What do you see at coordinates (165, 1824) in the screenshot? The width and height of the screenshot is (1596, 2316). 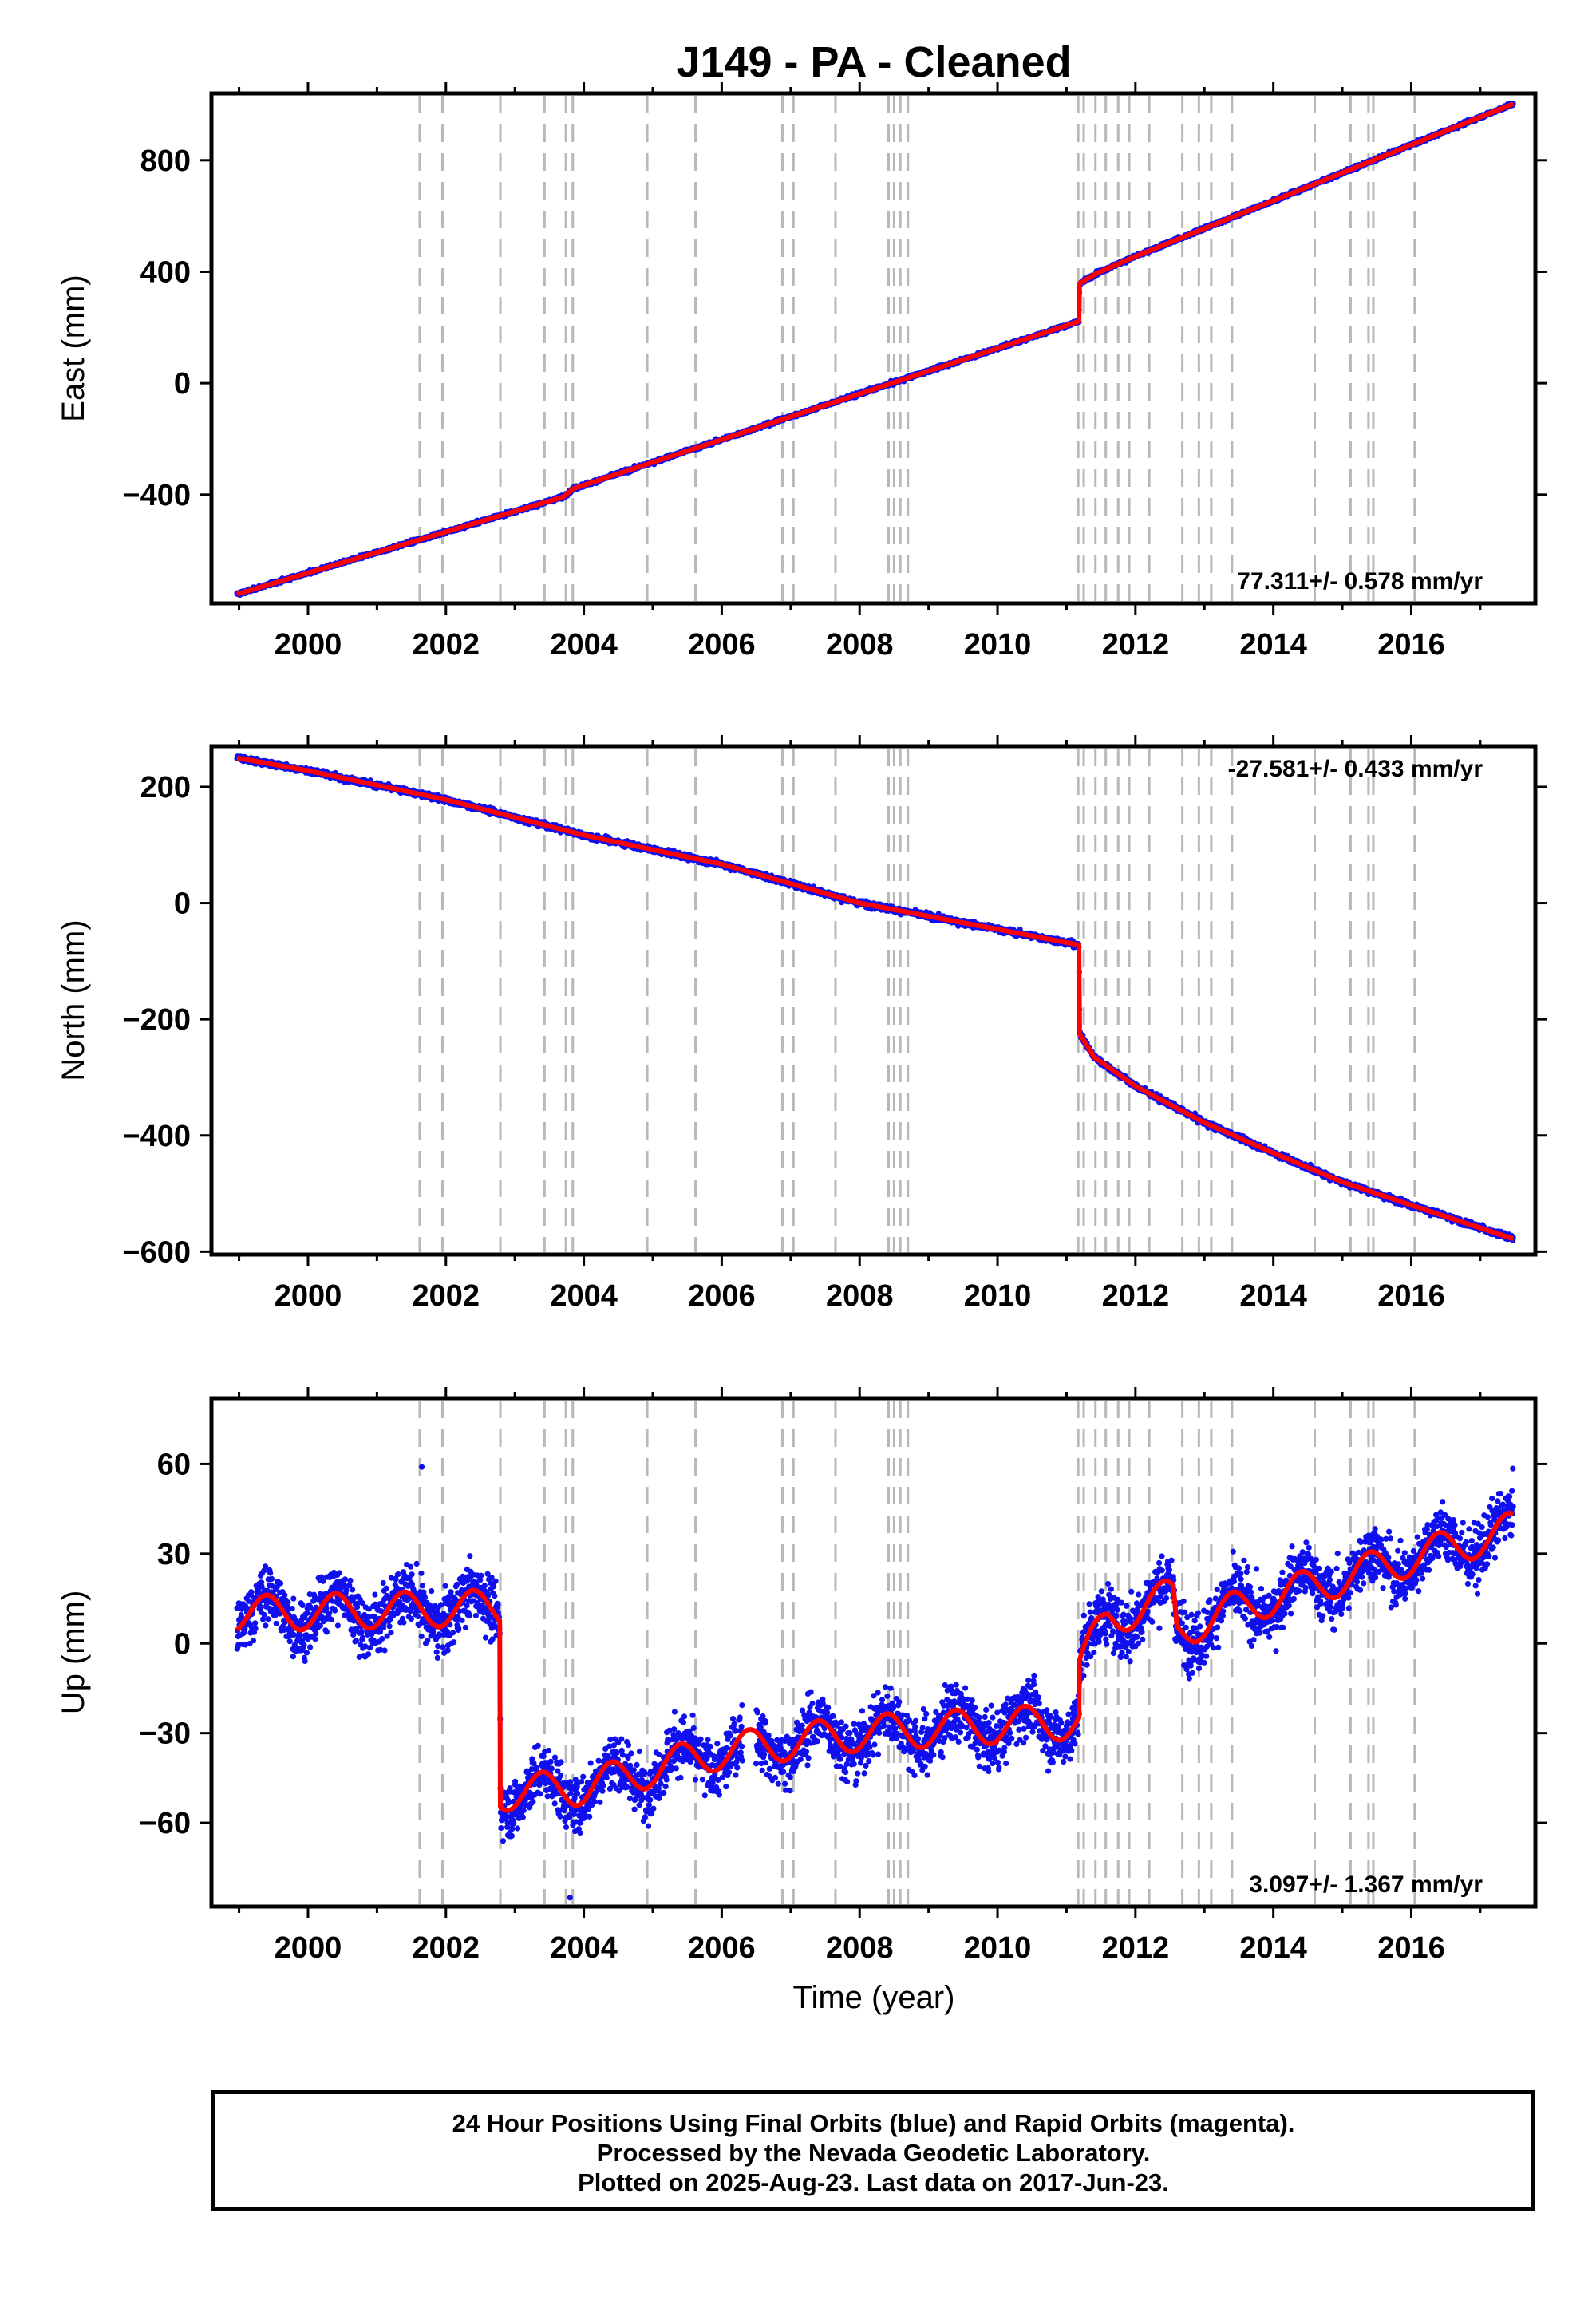 I see `up-y-tick-label: −60` at bounding box center [165, 1824].